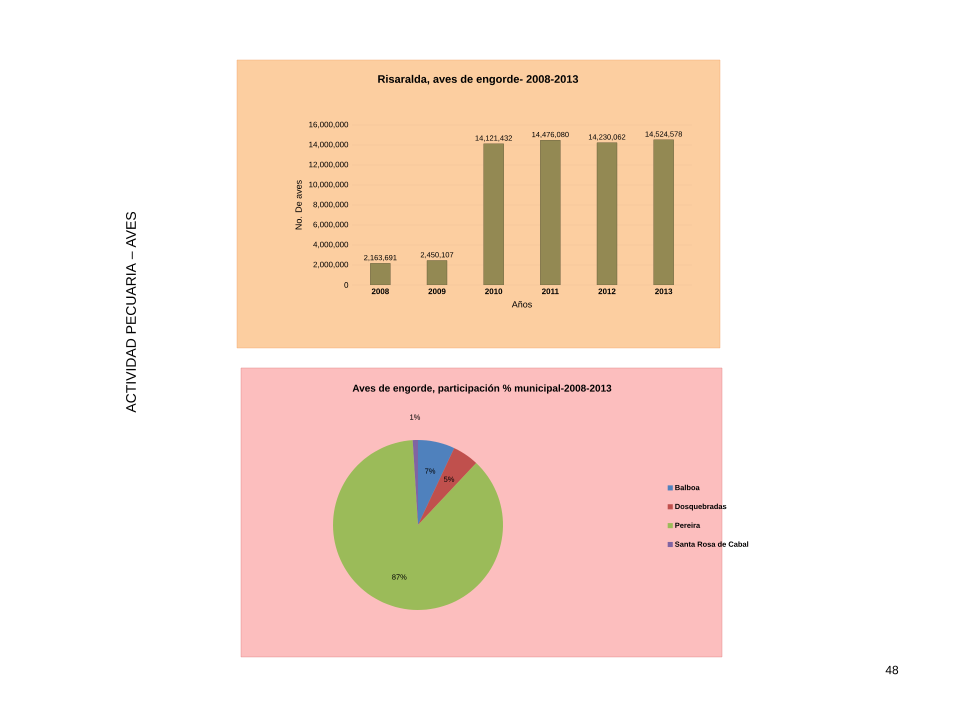 The height and width of the screenshot is (720, 960). What do you see at coordinates (478, 80) in the screenshot?
I see `chart-title: Risaralda, aves de engorde- 2008-2013` at bounding box center [478, 80].